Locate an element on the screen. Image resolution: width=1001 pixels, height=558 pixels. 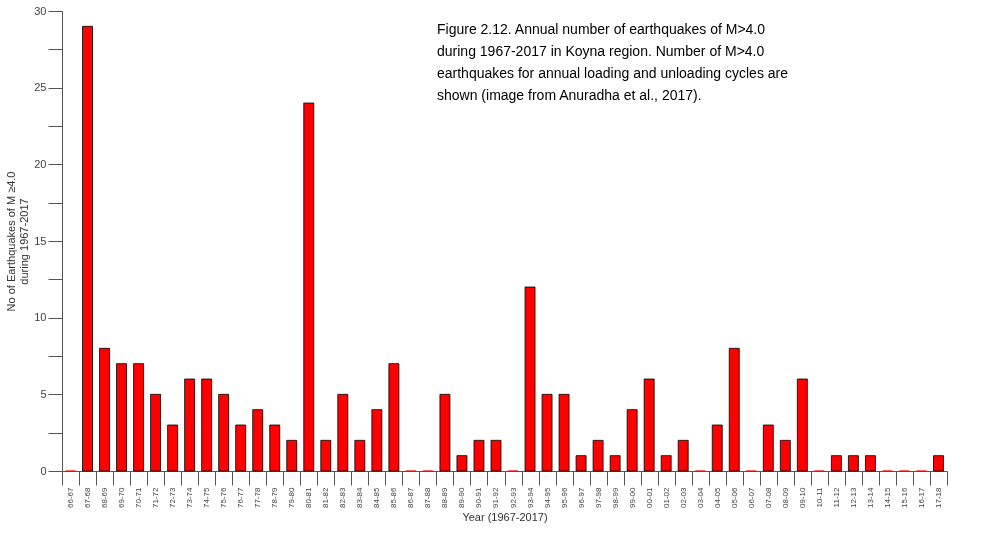
x-tick-label: 86-87 is located at coordinates (411, 497).